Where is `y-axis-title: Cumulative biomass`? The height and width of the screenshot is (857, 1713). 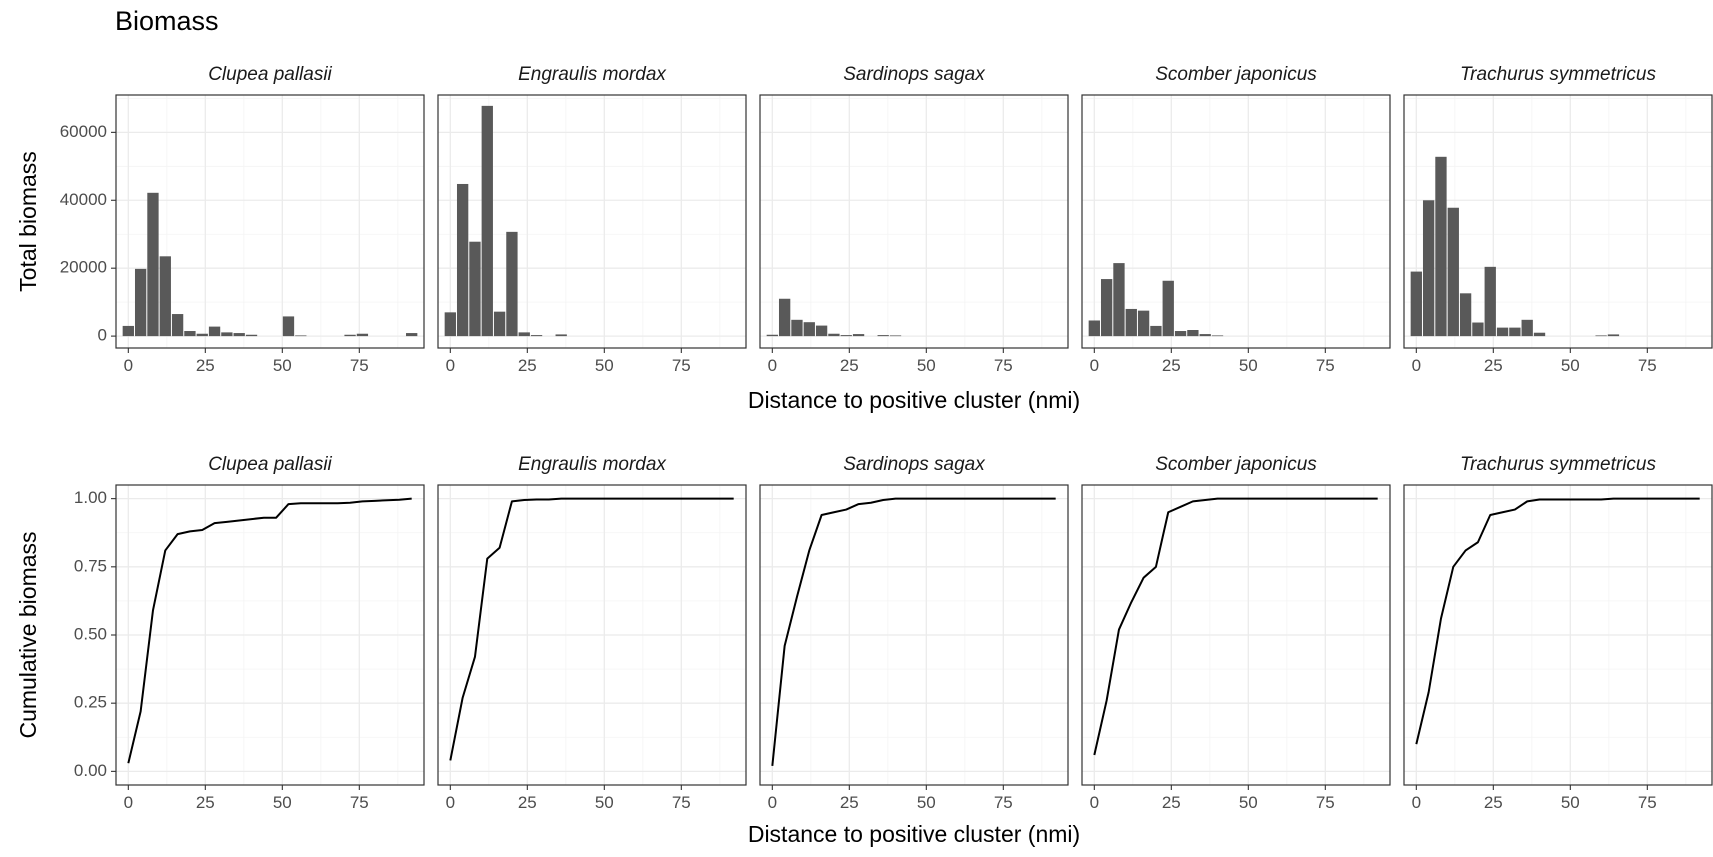 y-axis-title: Cumulative biomass is located at coordinates (28, 634).